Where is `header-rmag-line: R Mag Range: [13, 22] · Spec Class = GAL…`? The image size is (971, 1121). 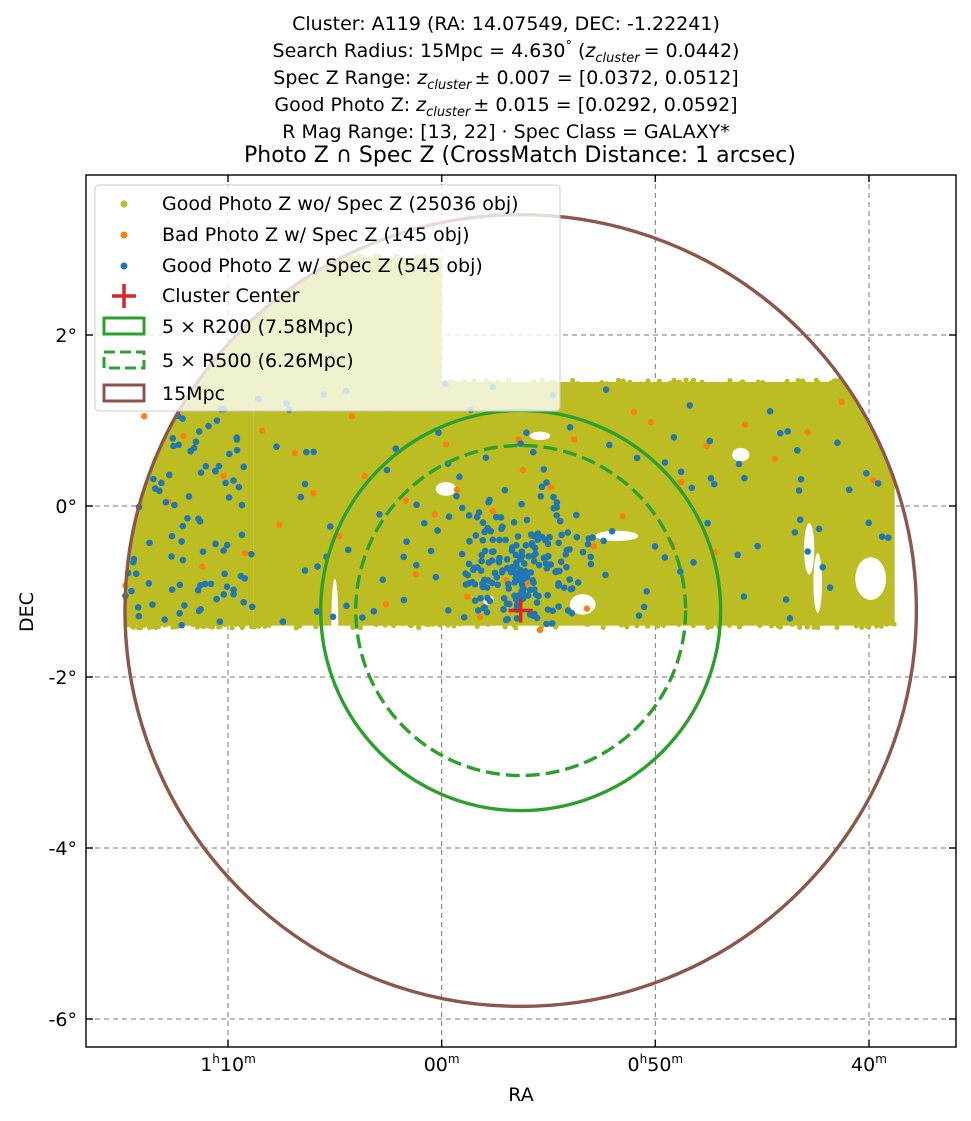
header-rmag-line: R Mag Range: [13, 22] · Spec Class = GAL… is located at coordinates (506, 132).